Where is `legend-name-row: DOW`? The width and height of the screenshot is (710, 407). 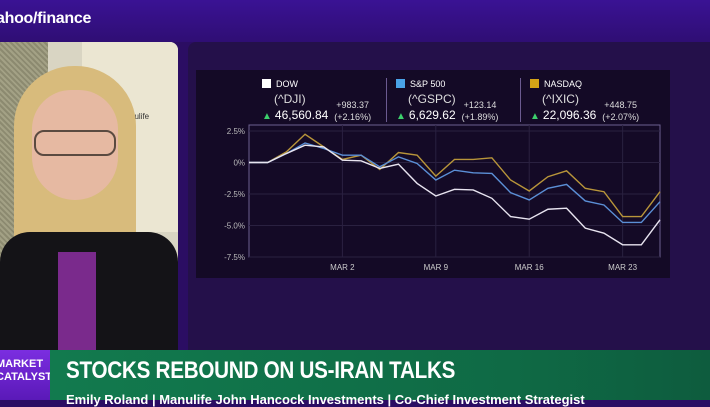
legend-name-row: DOW is located at coordinates (295, 85).